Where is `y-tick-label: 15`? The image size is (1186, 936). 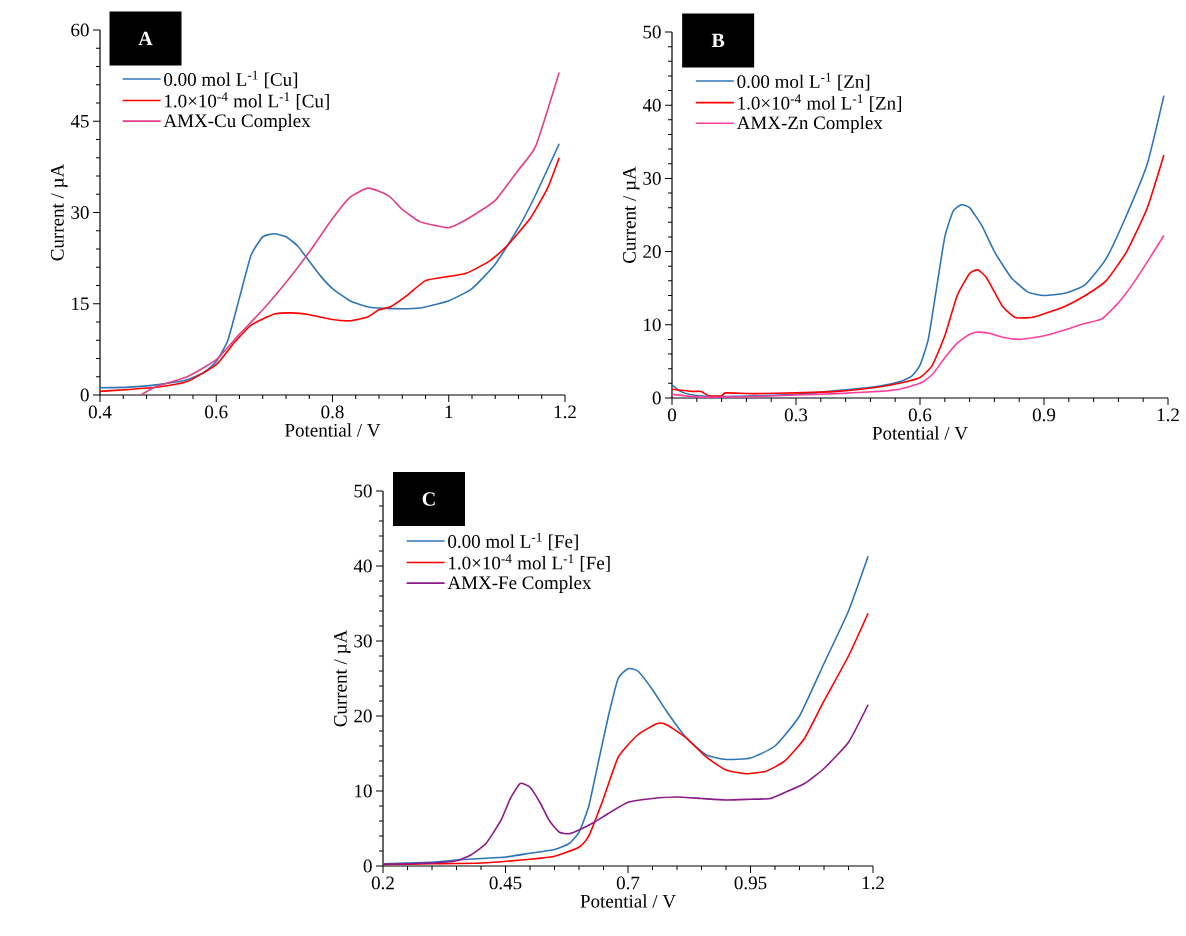 y-tick-label: 15 is located at coordinates (80, 304).